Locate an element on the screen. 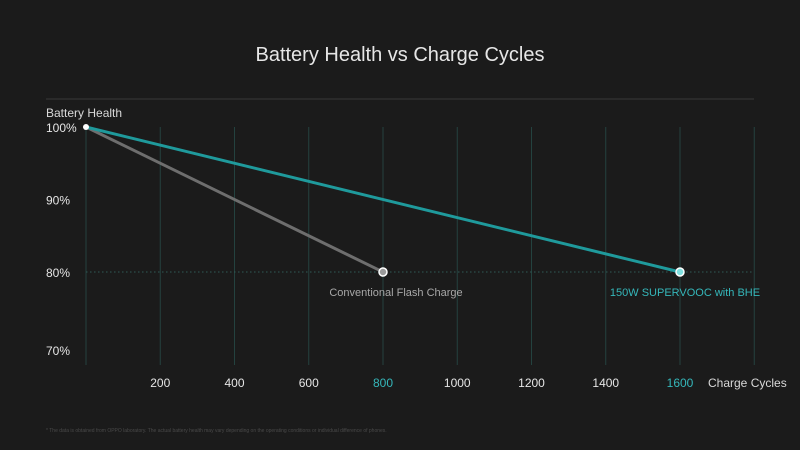 This screenshot has height=450, width=800. x-tick-label: 1600 is located at coordinates (680, 383).